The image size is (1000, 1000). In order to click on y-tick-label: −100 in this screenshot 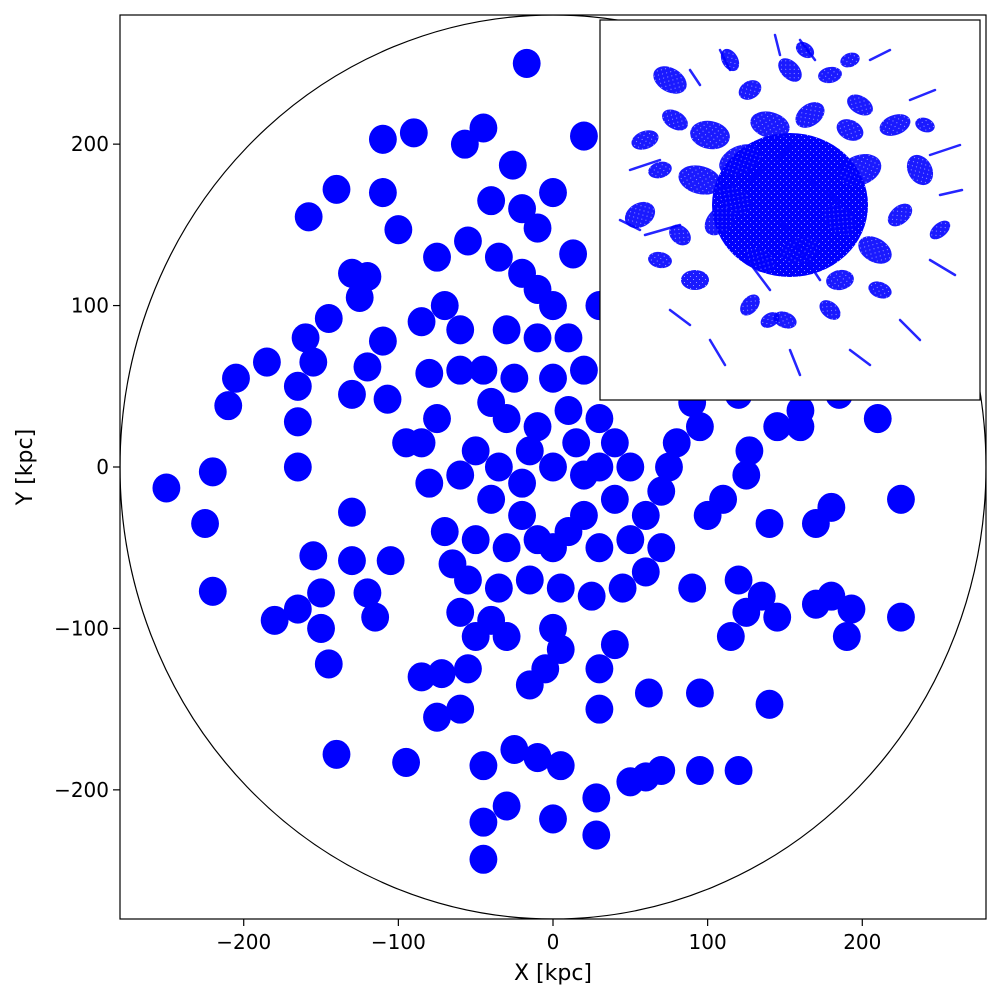, I will do `click(81, 628)`.